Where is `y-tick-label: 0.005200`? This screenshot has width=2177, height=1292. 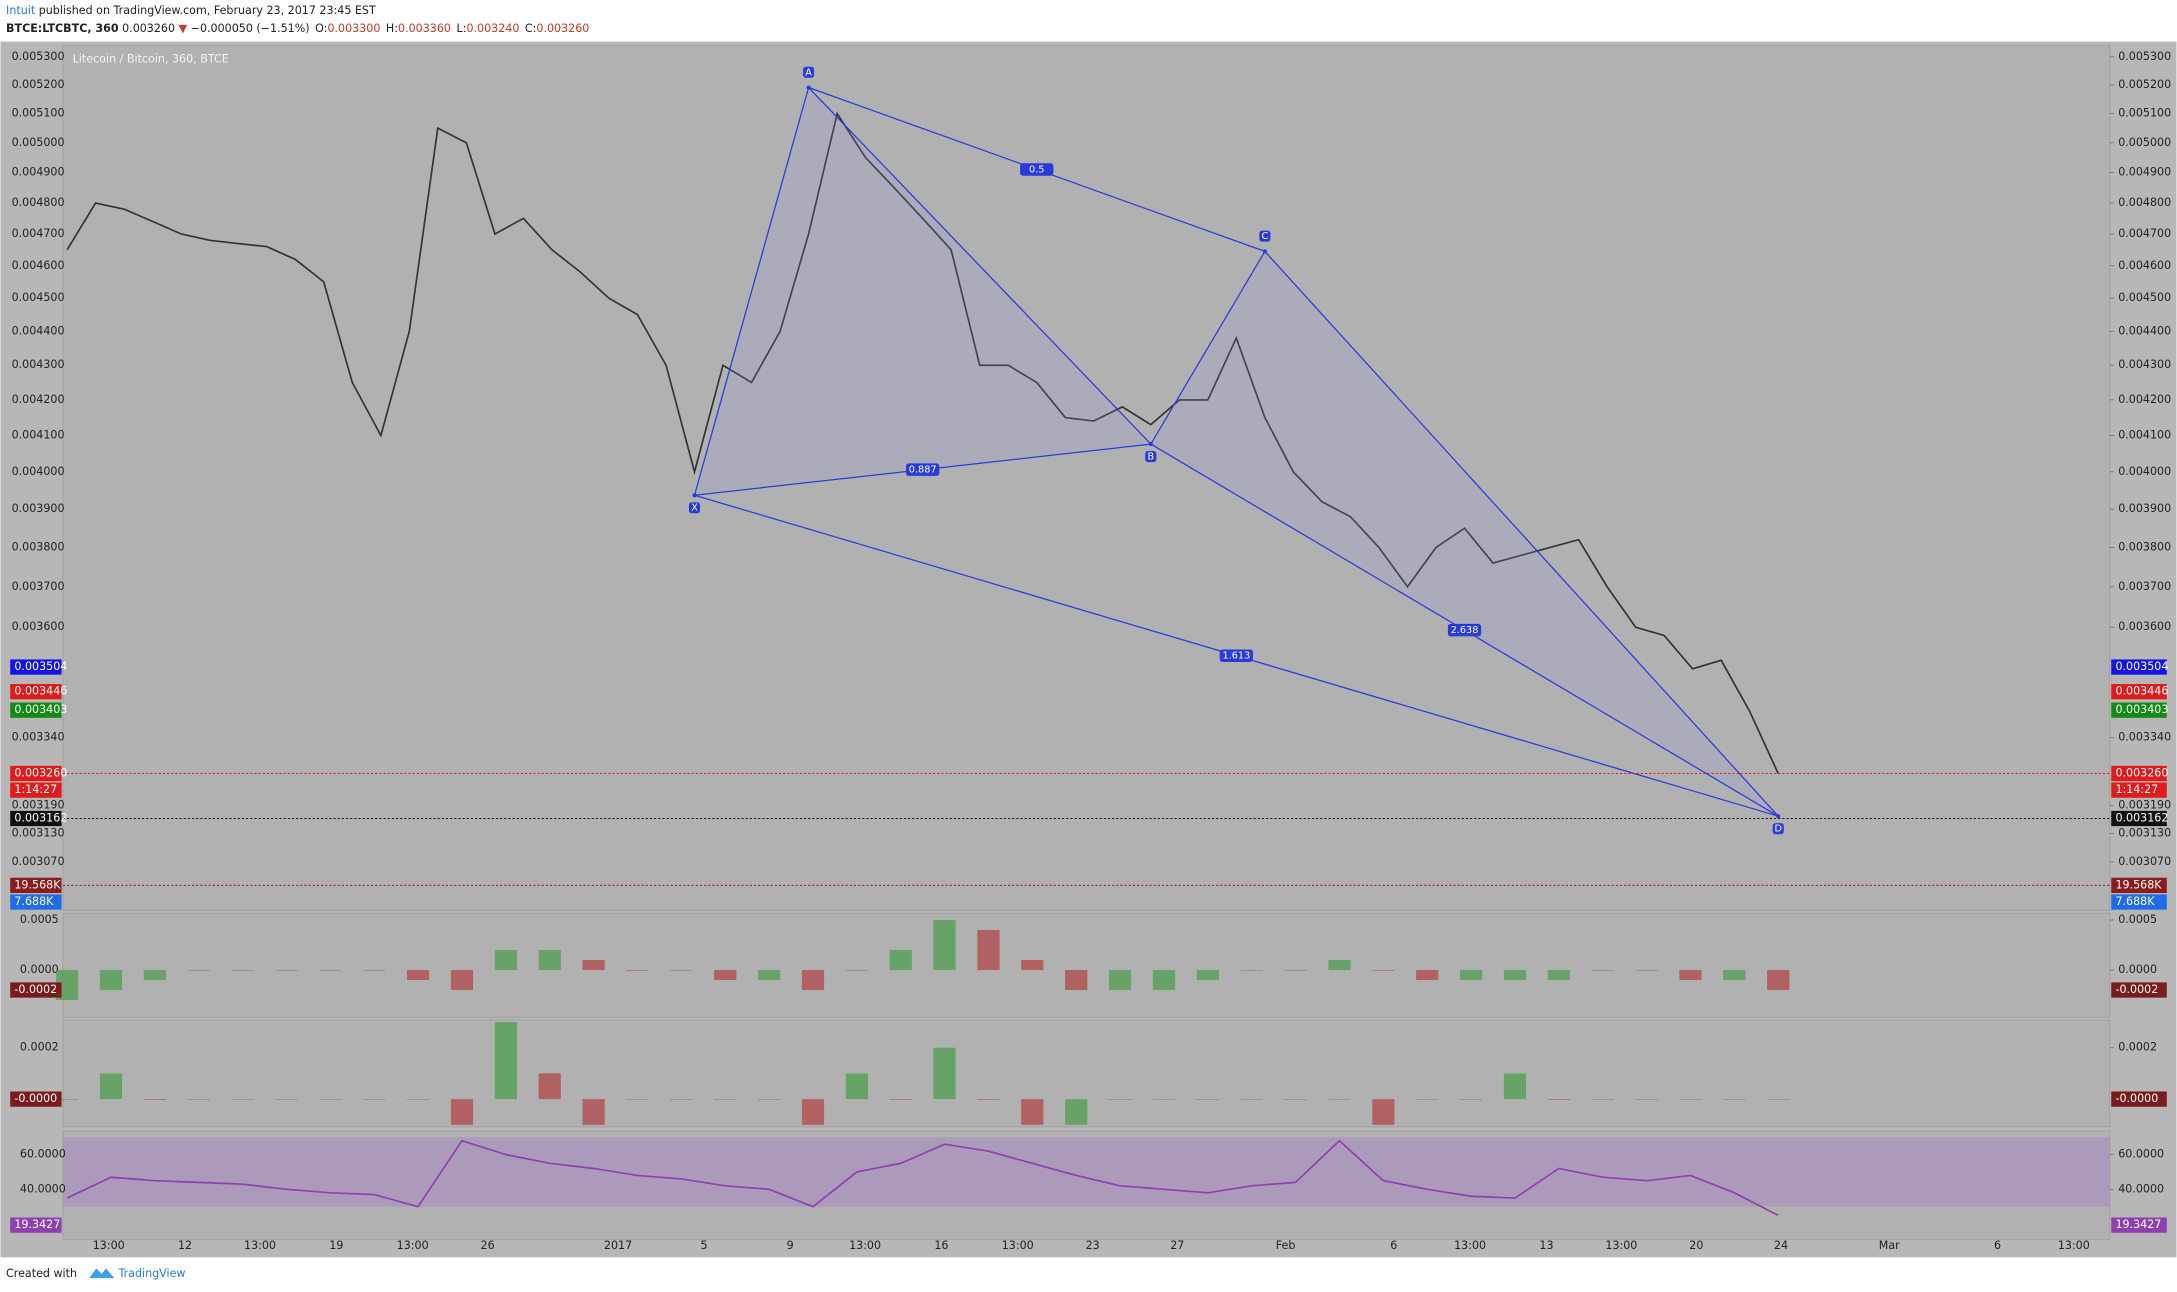
y-tick-label: 0.005200 is located at coordinates (2144, 84).